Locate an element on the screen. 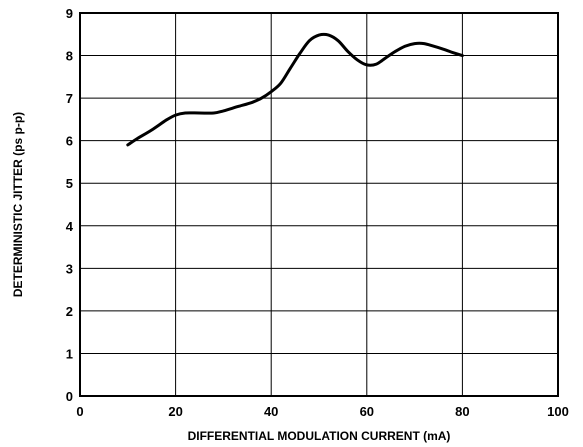 This screenshot has width=583, height=447. y-tick-label: 5 is located at coordinates (69, 183).